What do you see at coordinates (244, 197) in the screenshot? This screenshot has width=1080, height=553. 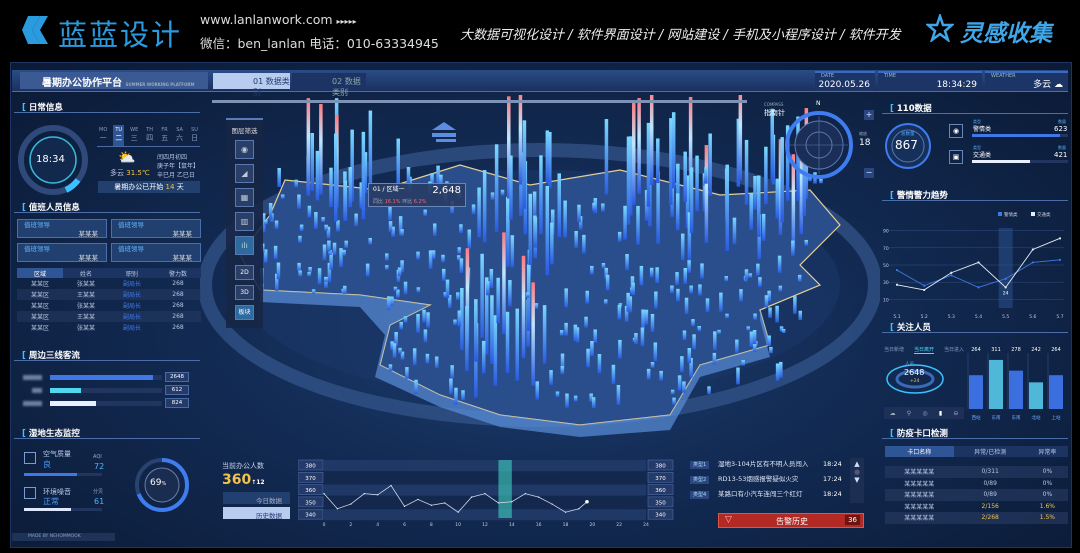 I see `grid-icon: ▦` at bounding box center [244, 197].